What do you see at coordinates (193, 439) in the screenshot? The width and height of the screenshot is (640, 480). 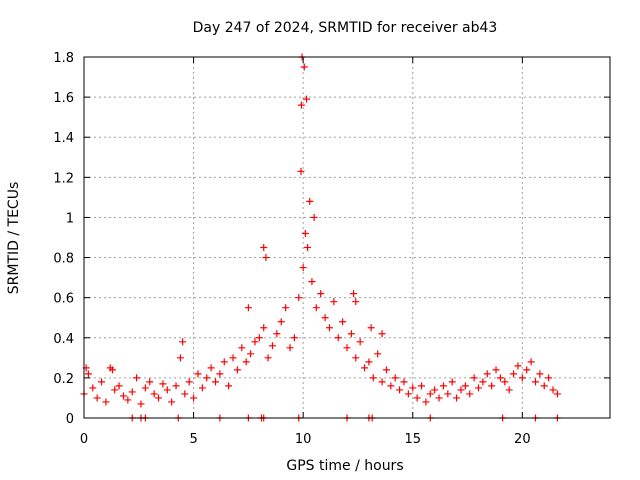 I see `x-tick-label: 5` at bounding box center [193, 439].